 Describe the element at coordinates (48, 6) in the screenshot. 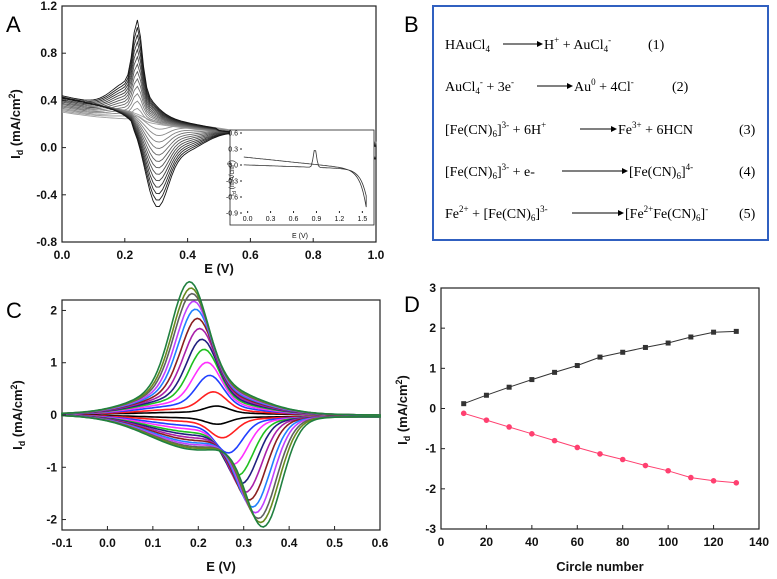

I see `y-tick-label: 1.2` at that location.